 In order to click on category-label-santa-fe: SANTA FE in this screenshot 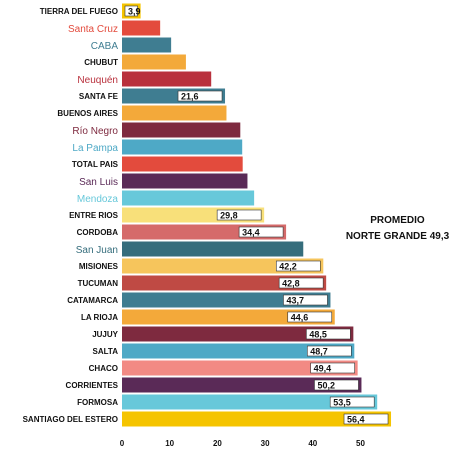, I will do `click(99, 96)`.